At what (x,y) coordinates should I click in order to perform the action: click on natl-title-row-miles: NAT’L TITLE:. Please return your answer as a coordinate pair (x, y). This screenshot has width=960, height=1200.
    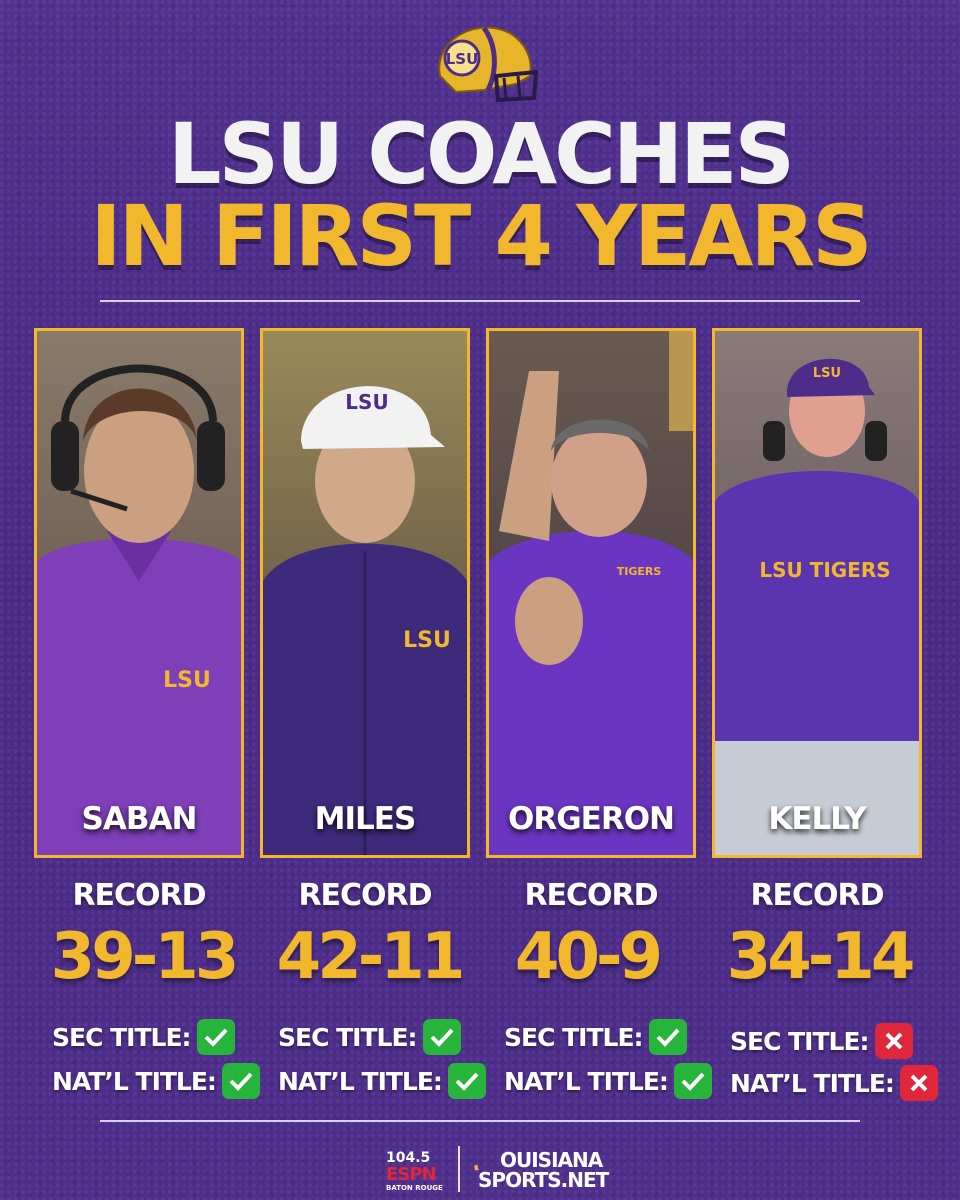
    Looking at the image, I should click on (382, 1081).